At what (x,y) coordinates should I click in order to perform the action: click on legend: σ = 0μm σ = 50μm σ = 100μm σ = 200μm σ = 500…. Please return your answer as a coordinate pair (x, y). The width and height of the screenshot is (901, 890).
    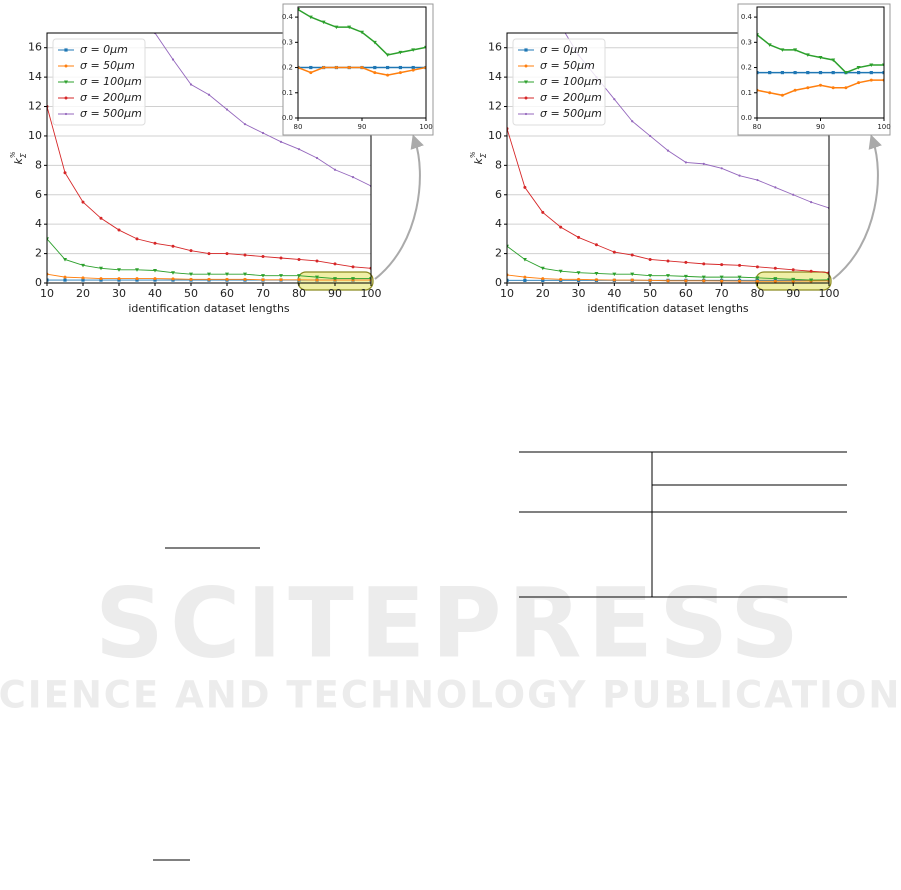
    Looking at the image, I should click on (559, 82).